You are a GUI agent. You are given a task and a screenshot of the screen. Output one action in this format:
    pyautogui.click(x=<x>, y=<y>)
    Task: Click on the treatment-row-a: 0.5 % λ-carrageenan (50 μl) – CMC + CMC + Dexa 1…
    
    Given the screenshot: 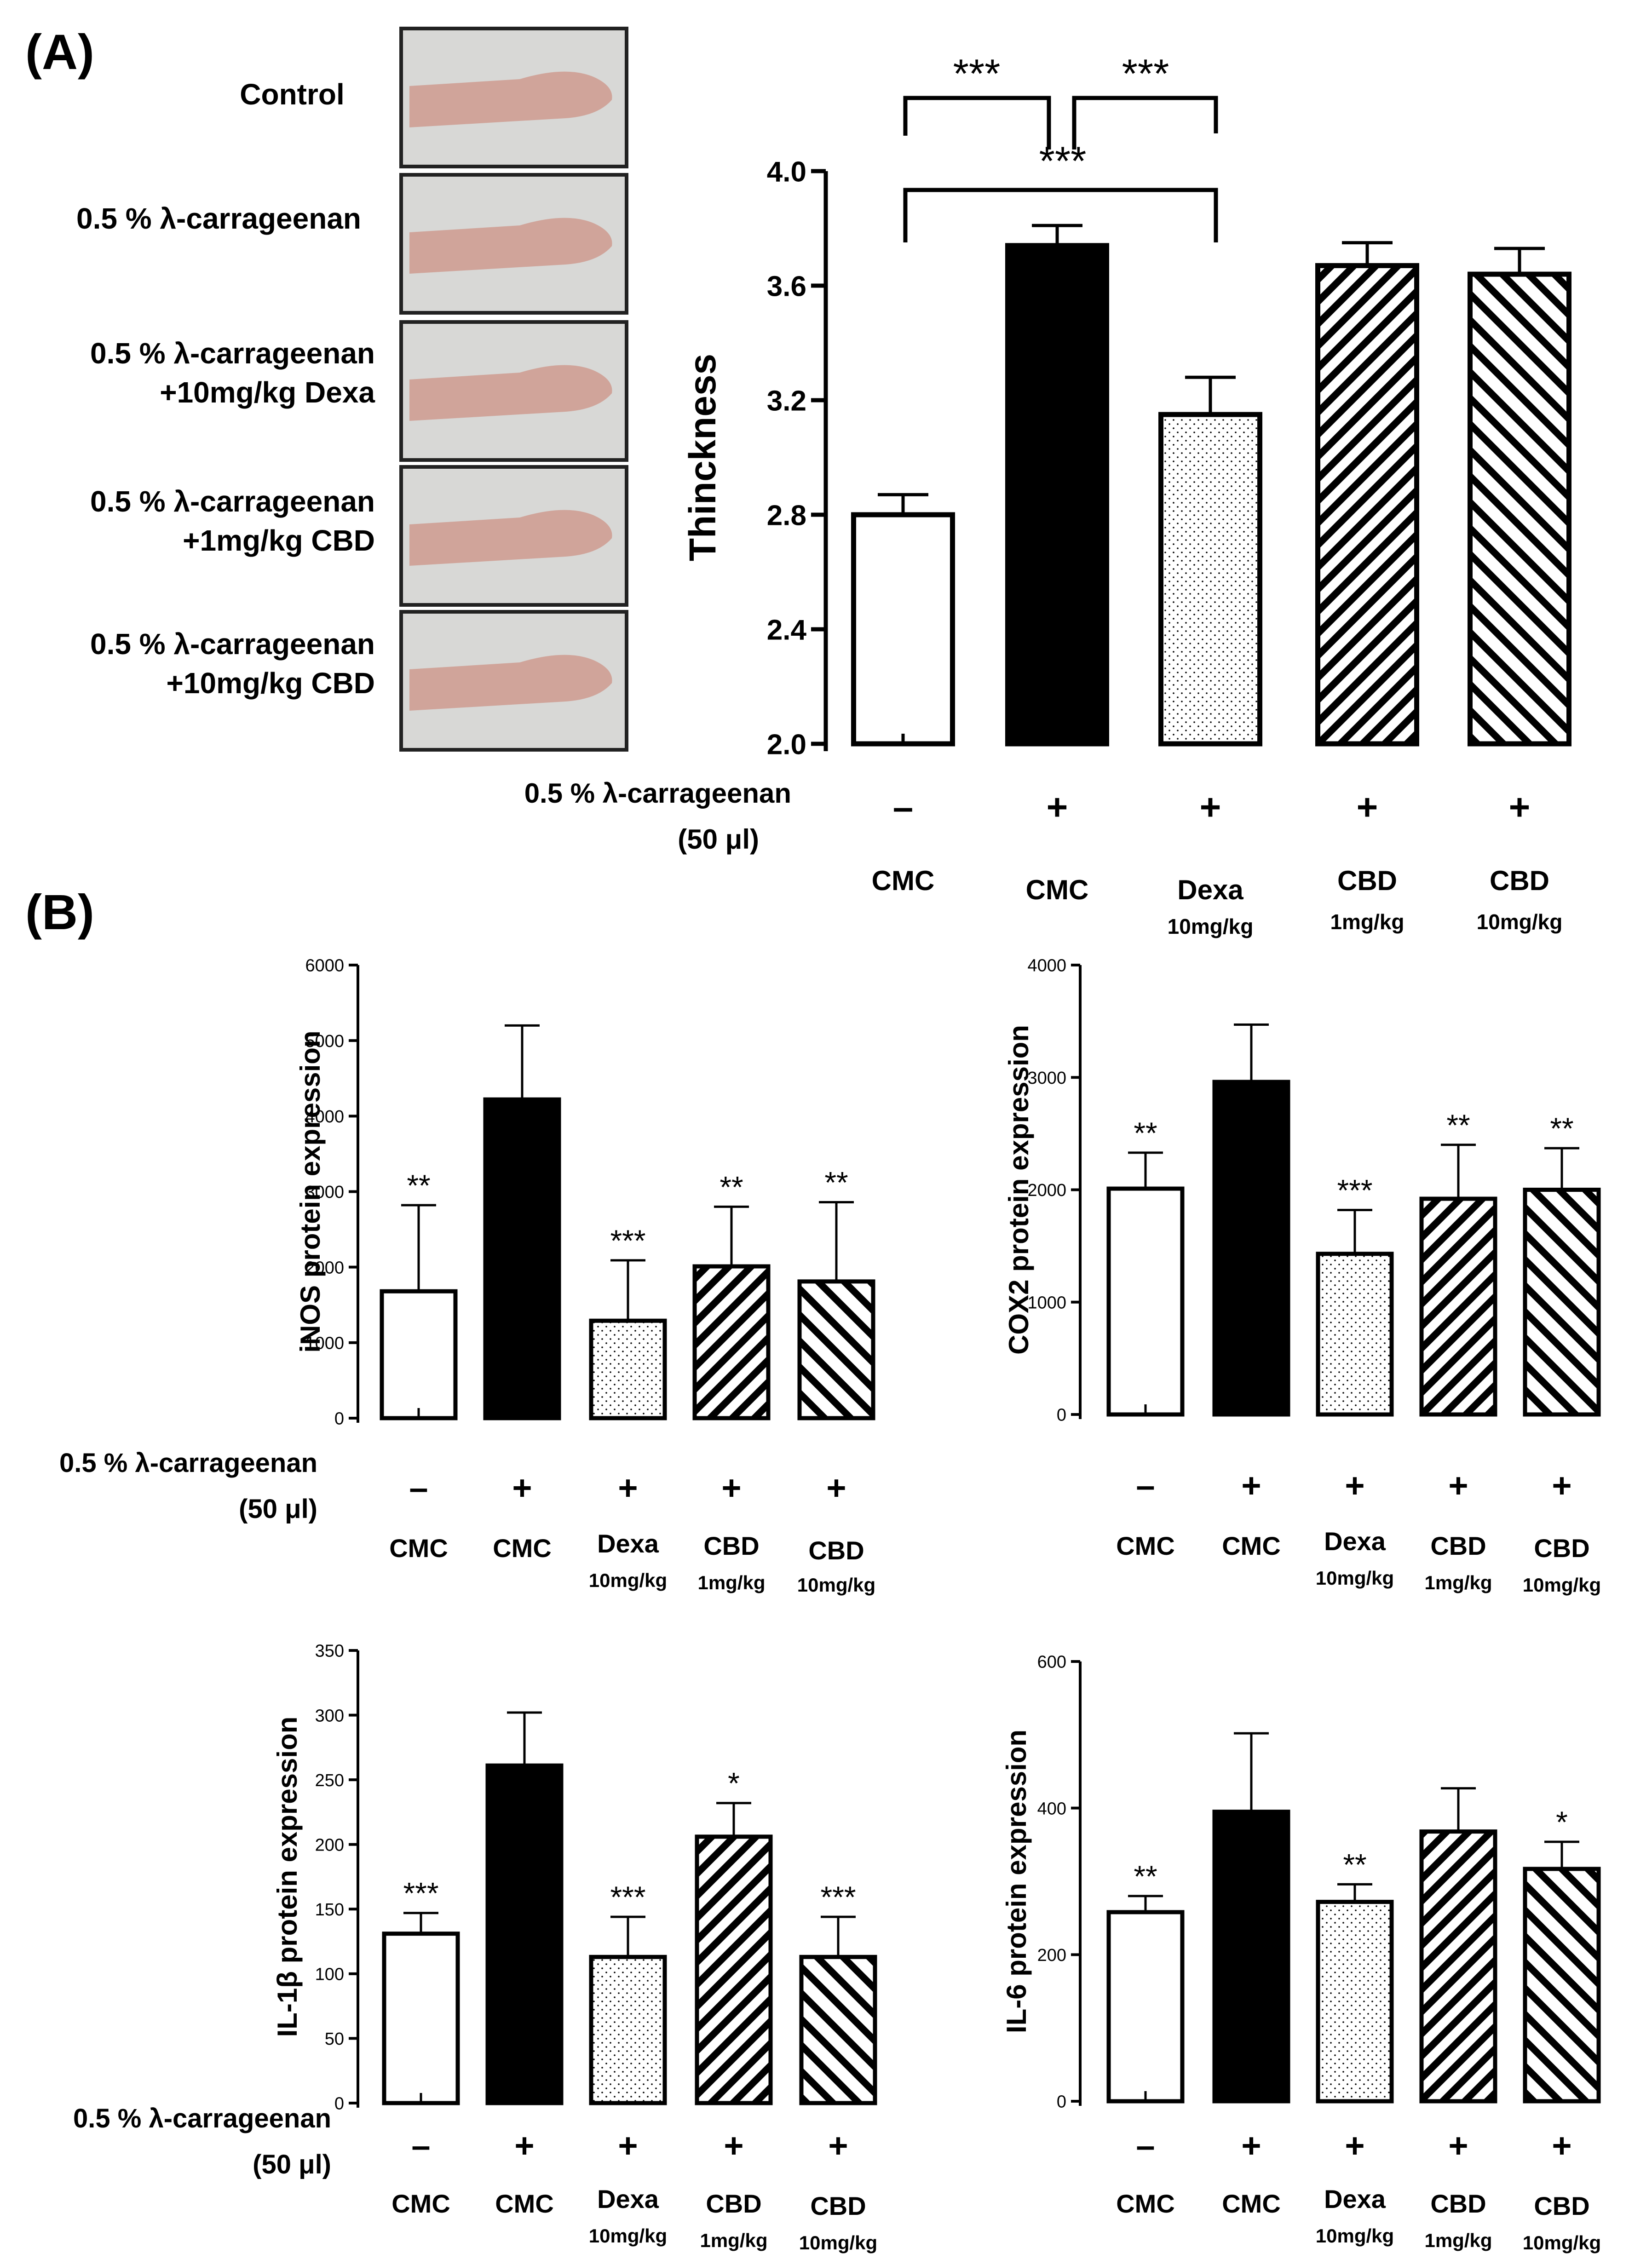 What is the action you would take?
    pyautogui.click(x=1043, y=858)
    